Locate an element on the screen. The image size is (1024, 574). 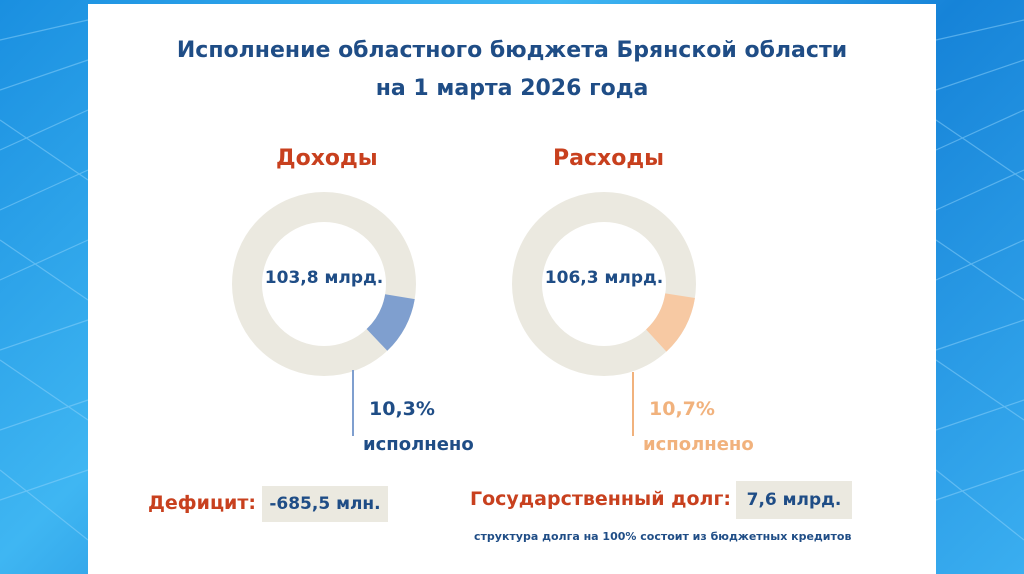
revenue-donut-chart is located at coordinates (324, 284).